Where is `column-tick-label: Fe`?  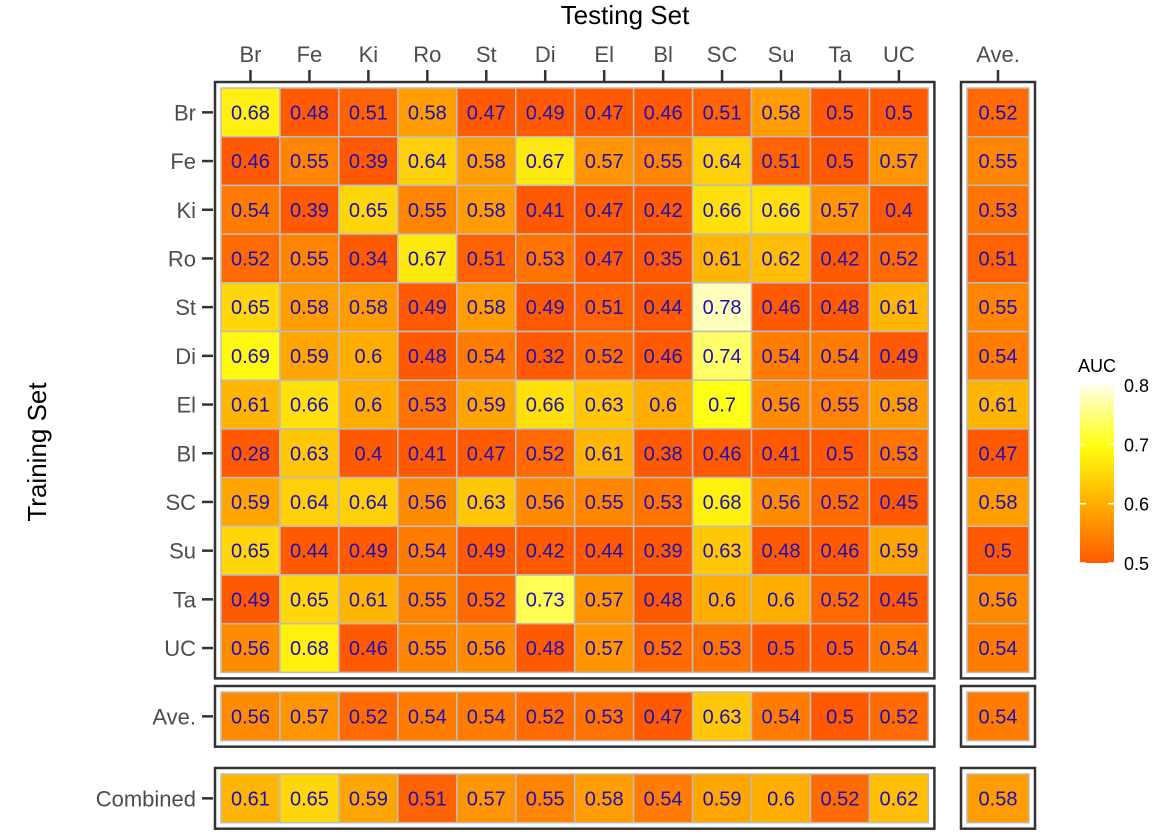
column-tick-label: Fe is located at coordinates (310, 54).